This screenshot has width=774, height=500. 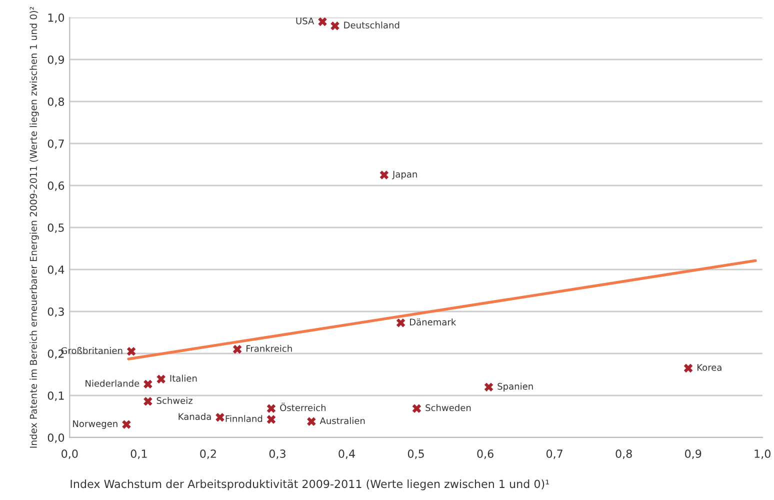 I want to click on y-tick-label: 0,1, so click(x=56, y=396).